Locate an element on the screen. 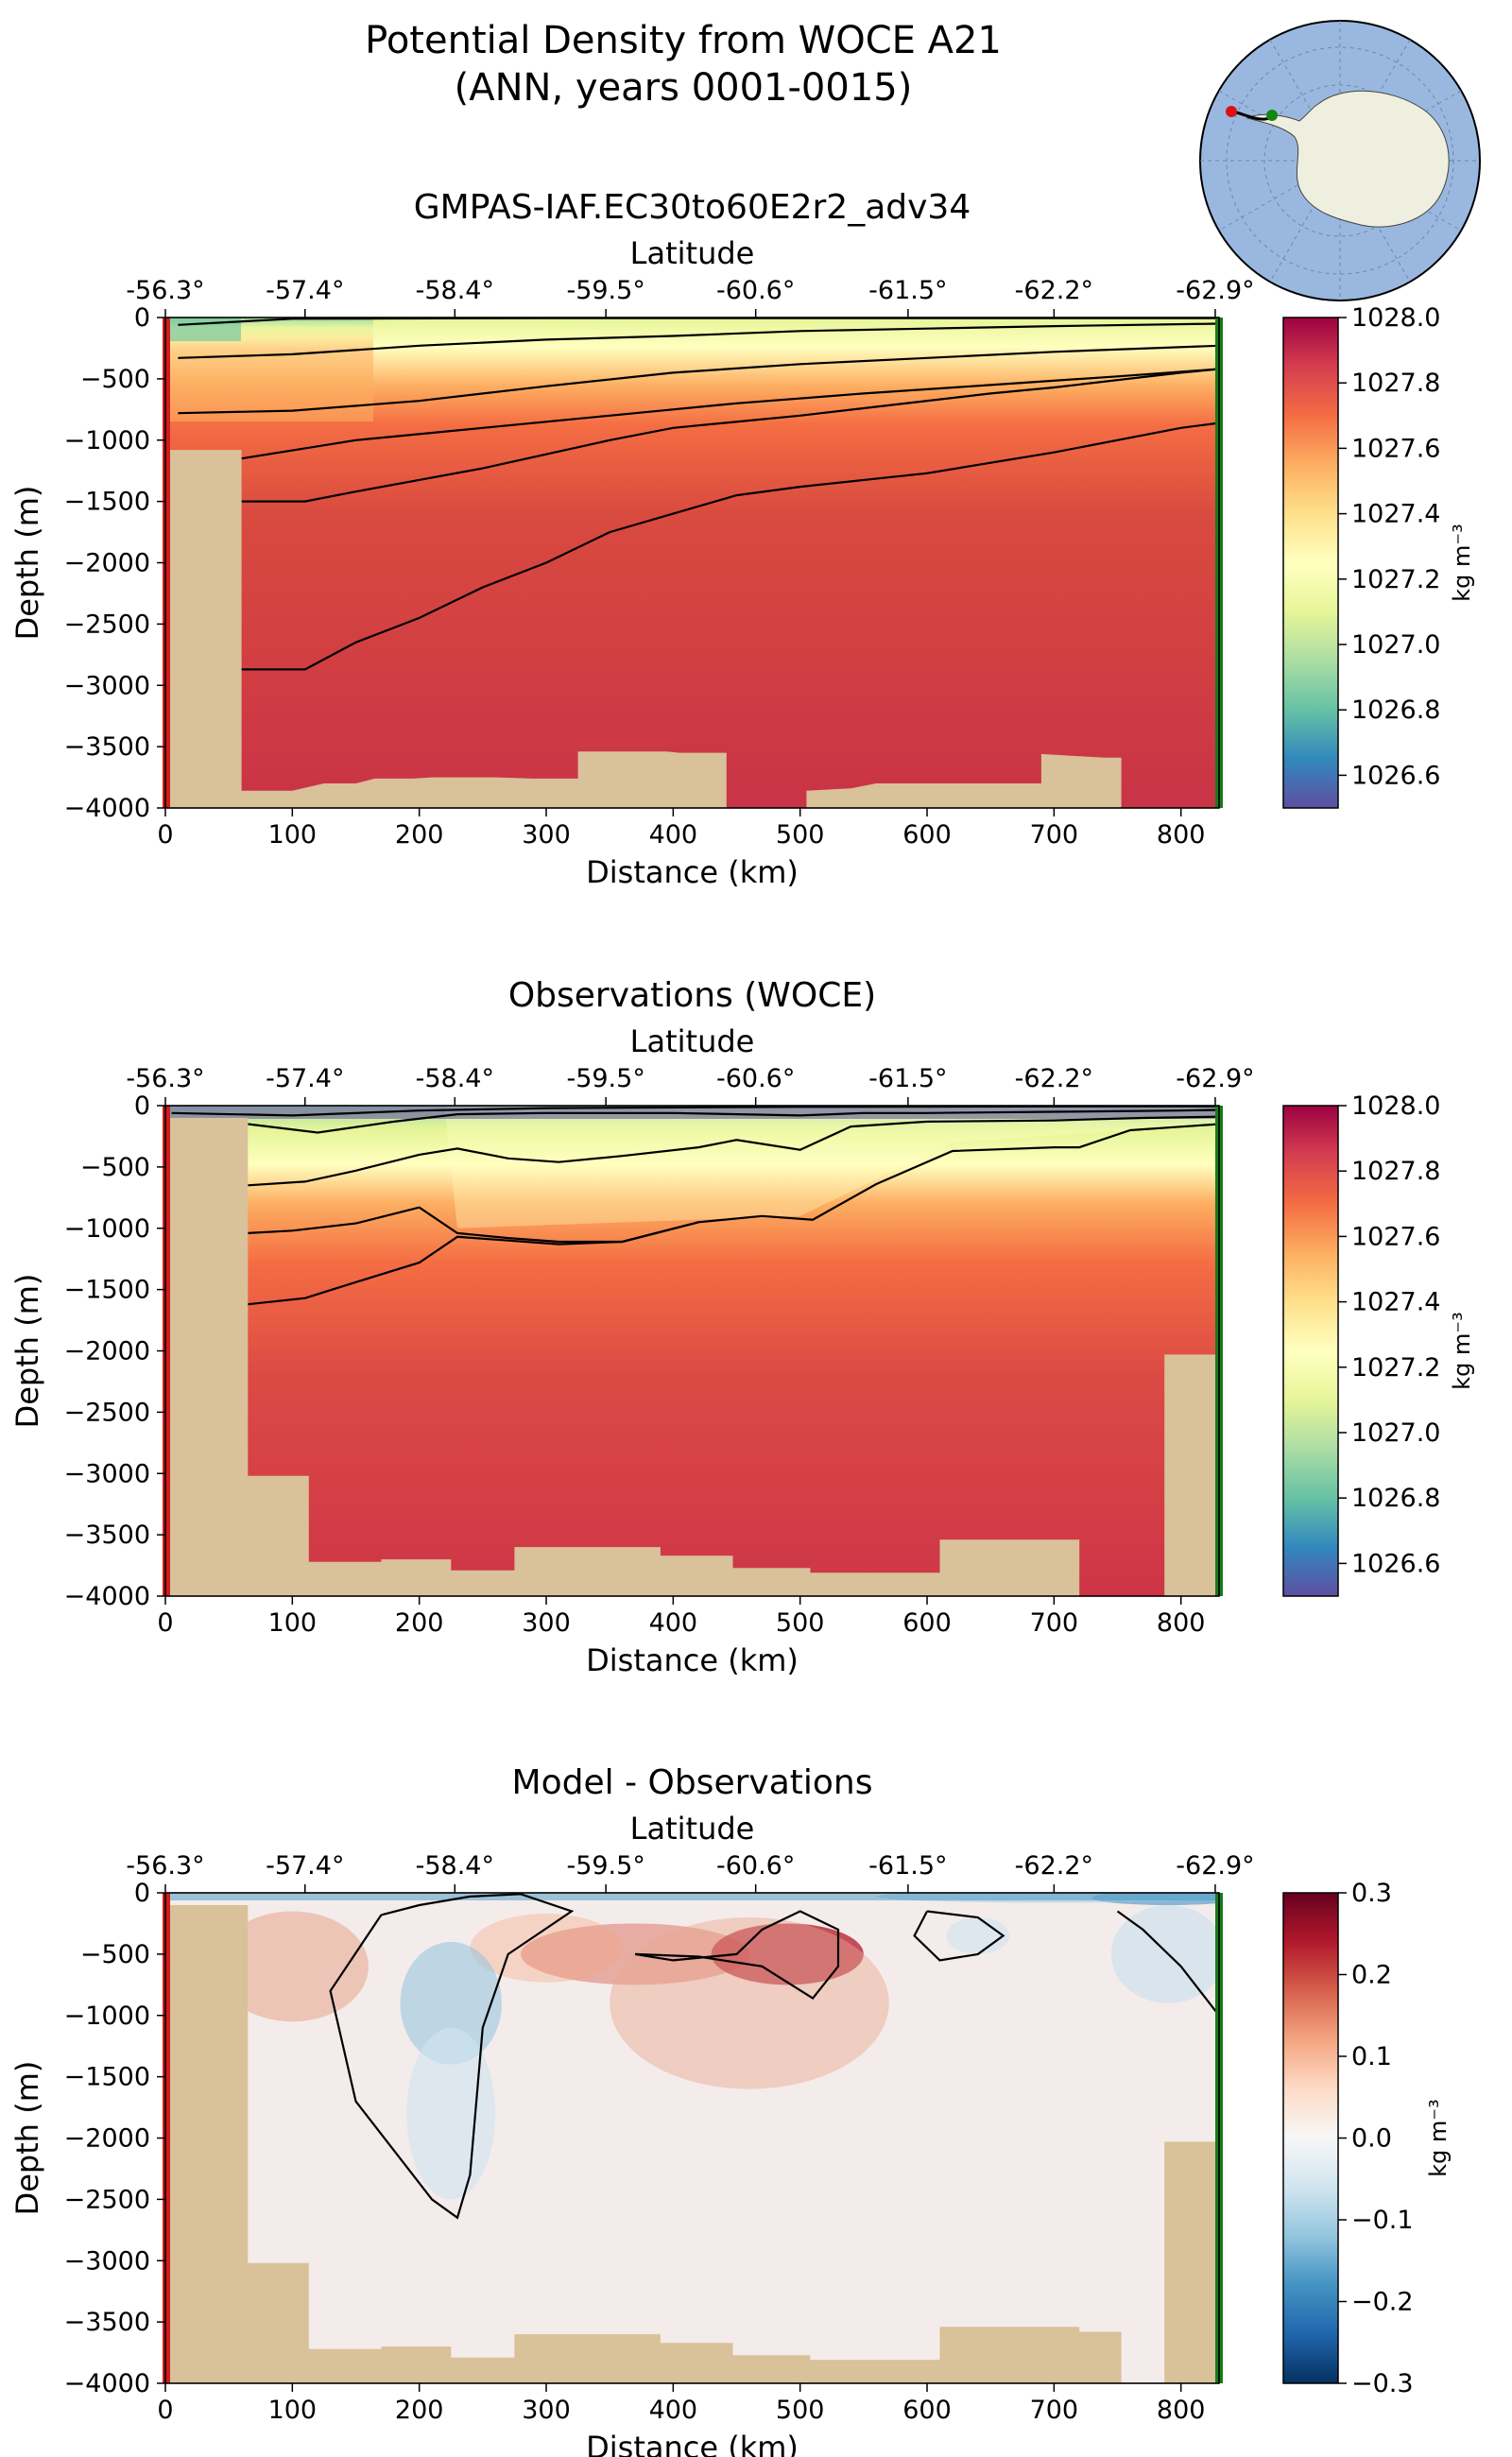  x-tick-label: 300 is located at coordinates (546, 835).